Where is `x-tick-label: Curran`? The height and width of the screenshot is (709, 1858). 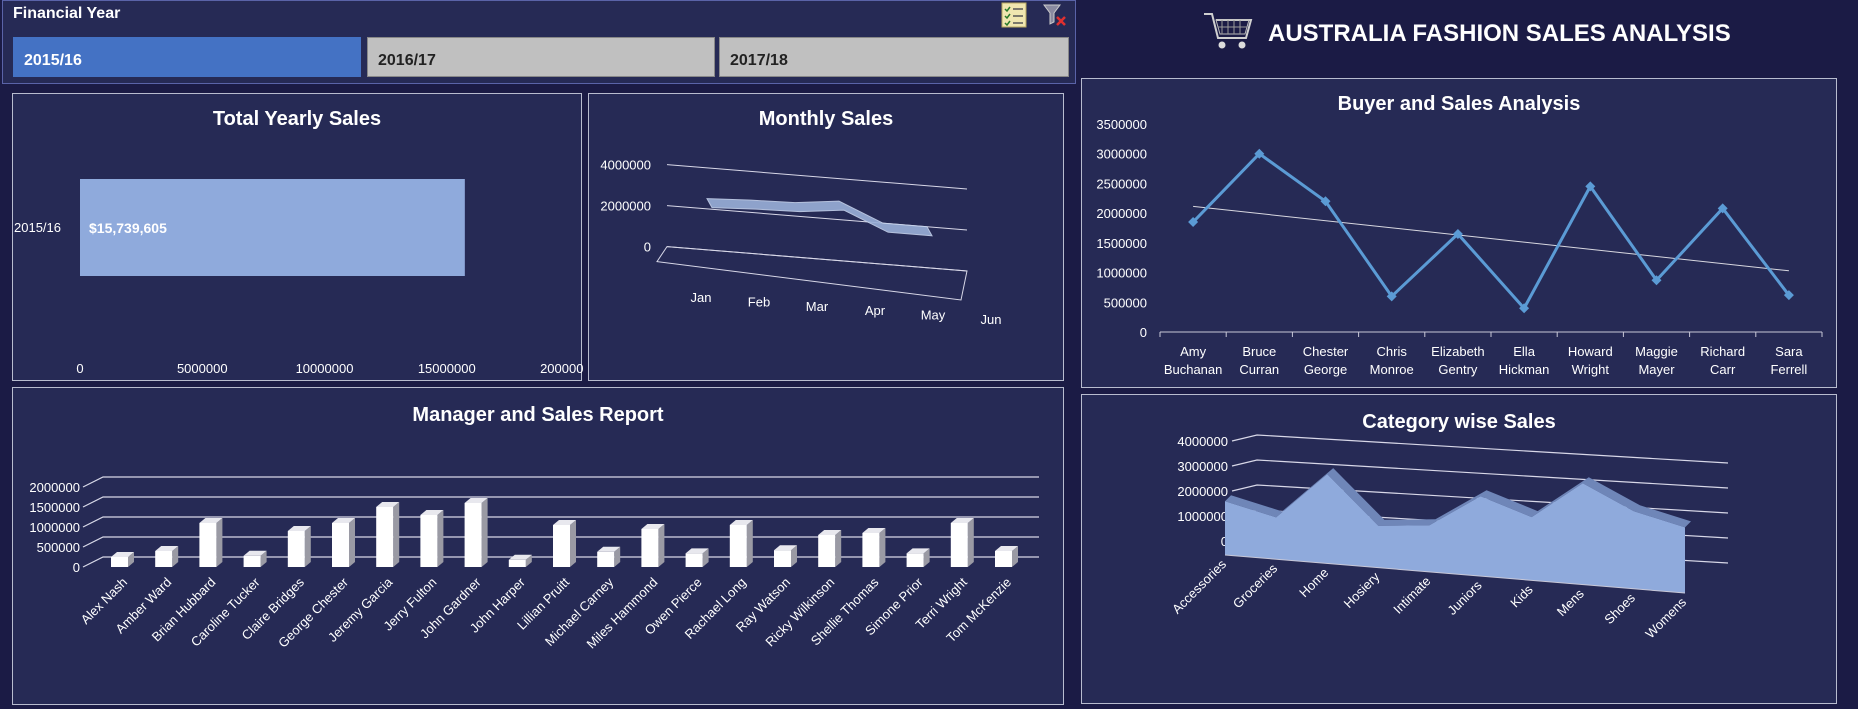
x-tick-label: Curran is located at coordinates (1259, 369).